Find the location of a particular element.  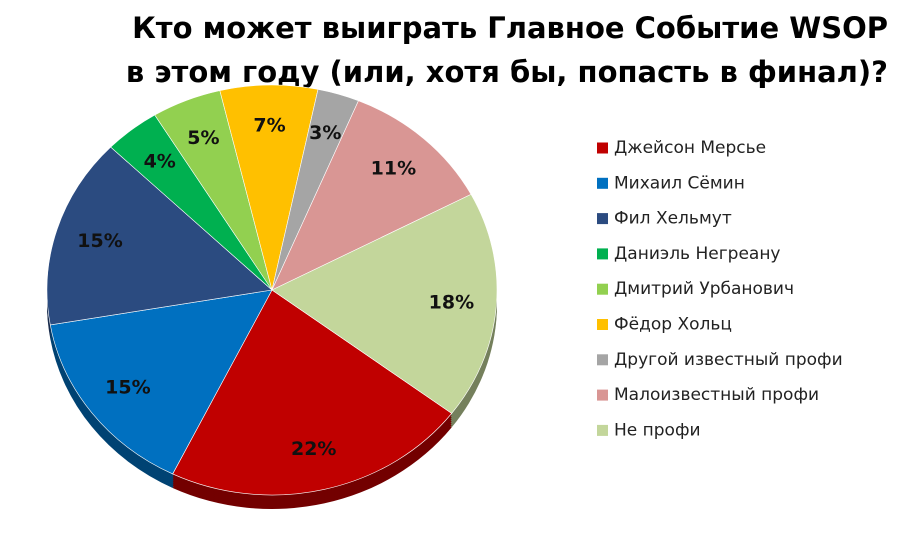

legend-label: Не профи is located at coordinates (657, 430).